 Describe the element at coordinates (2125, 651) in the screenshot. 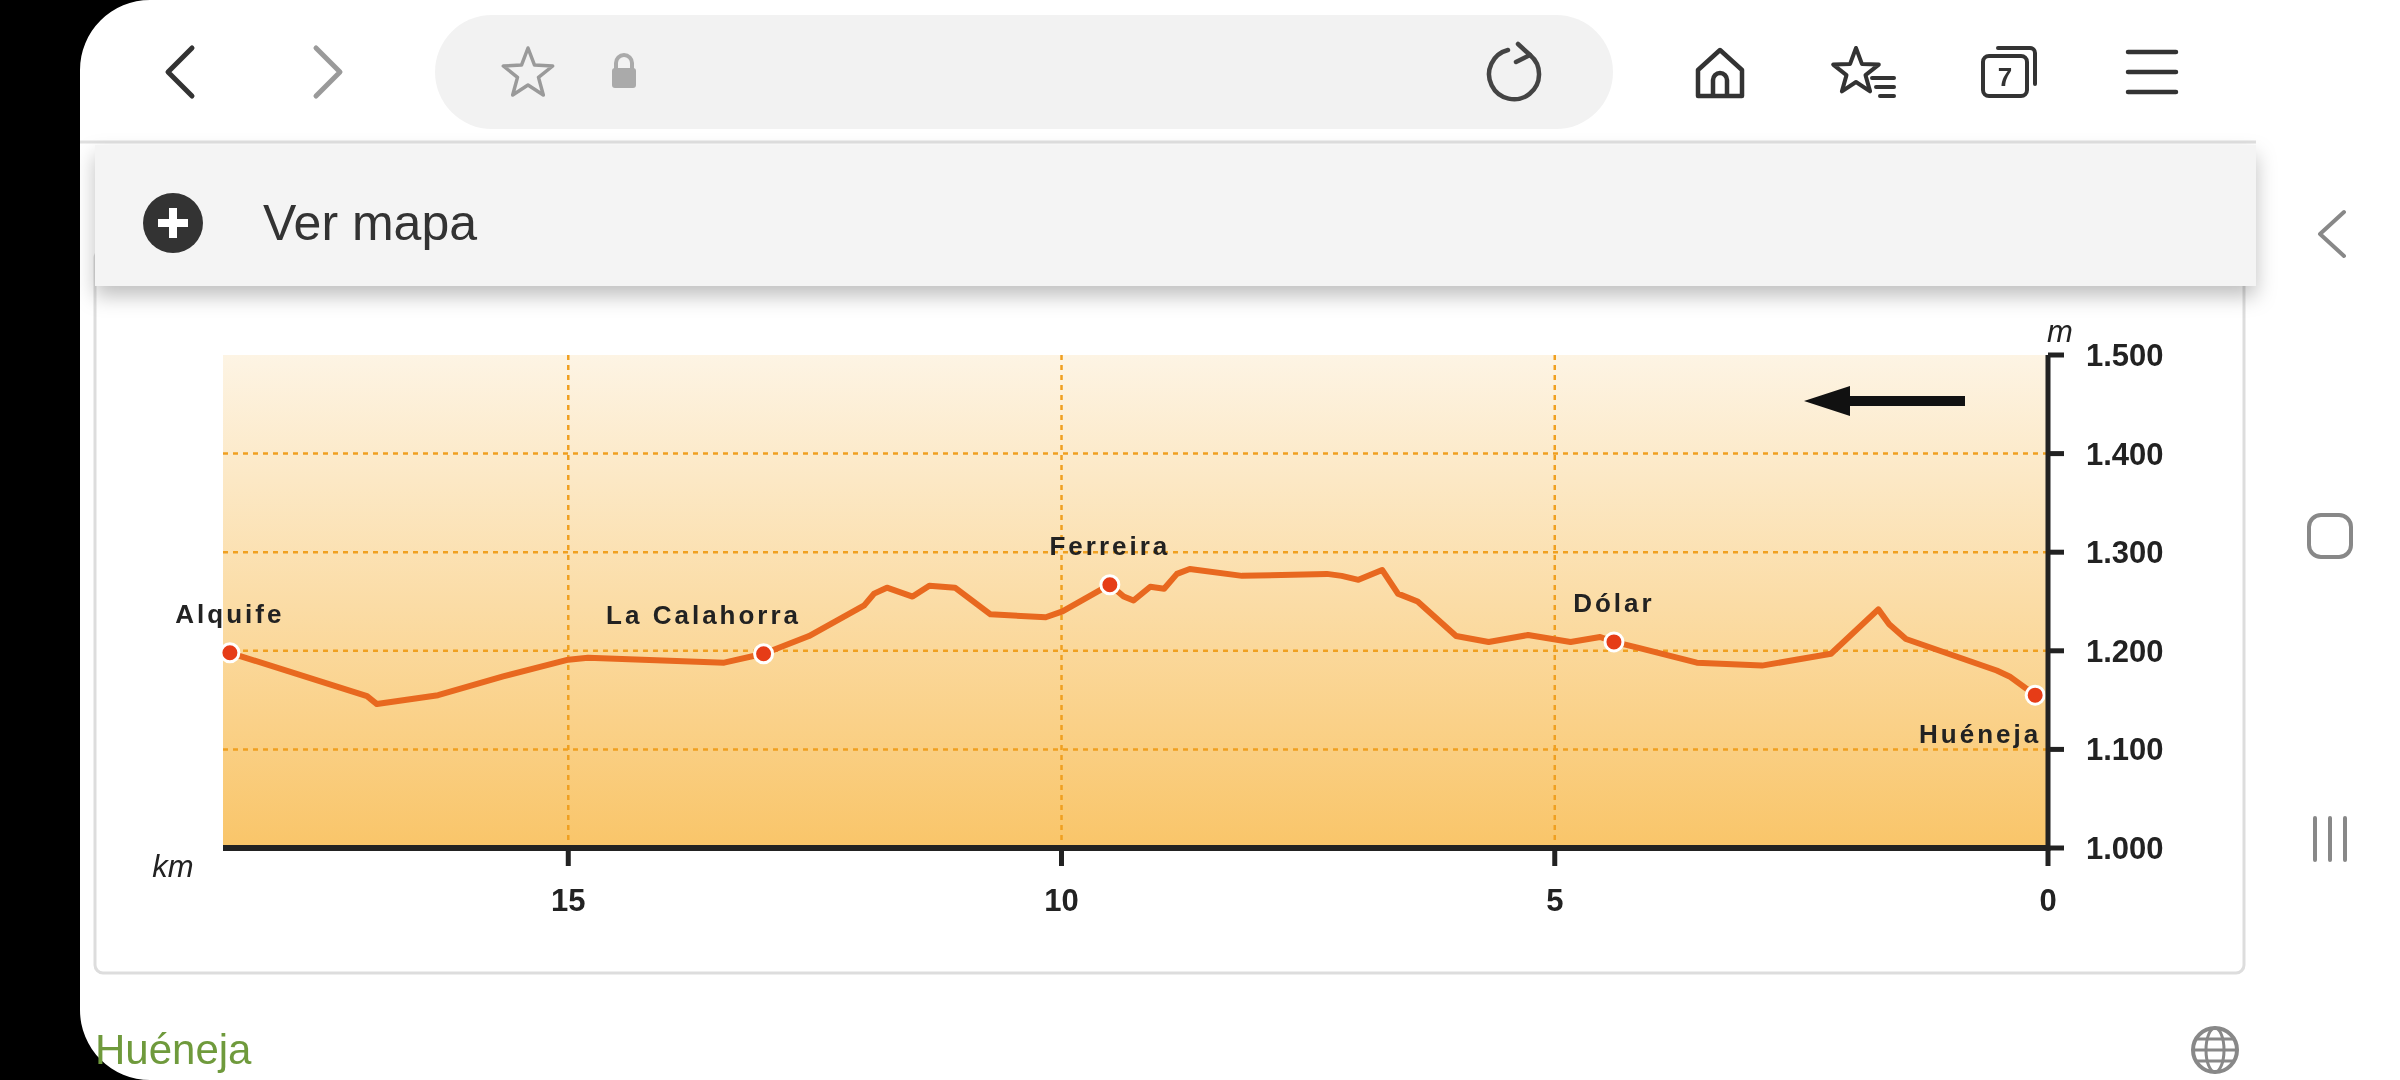

I see `y-tick-label: 1.200` at that location.